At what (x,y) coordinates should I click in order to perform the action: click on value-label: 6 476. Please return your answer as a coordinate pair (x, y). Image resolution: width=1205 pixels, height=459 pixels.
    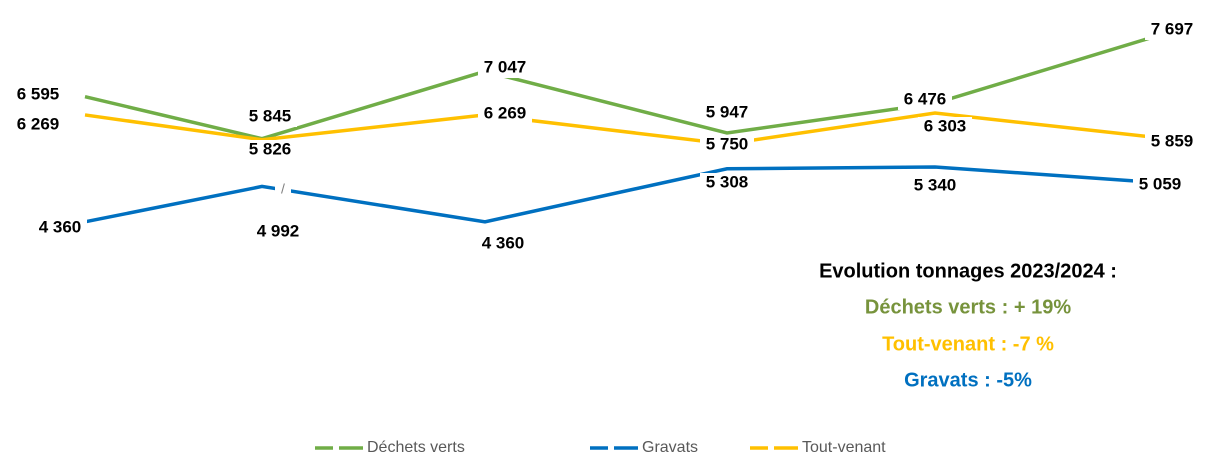
    Looking at the image, I should click on (925, 98).